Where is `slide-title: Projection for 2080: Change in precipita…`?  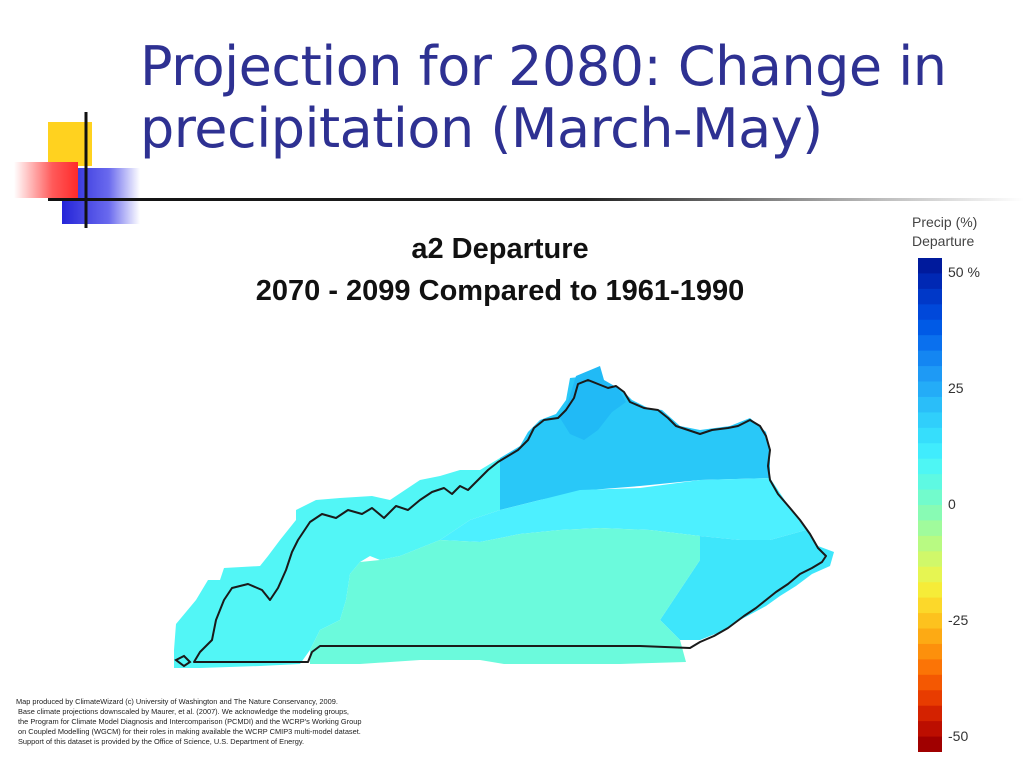
slide-title: Projection for 2080: Change in precipita… is located at coordinates (575, 98).